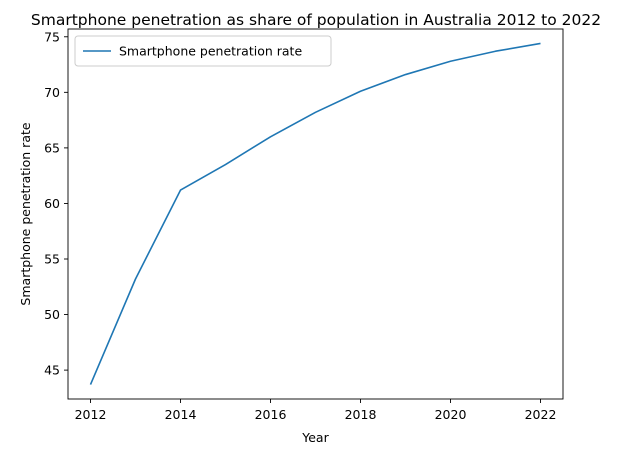 Image resolution: width=630 pixels, height=455 pixels. I want to click on x-tick-label: 2012, so click(91, 414).